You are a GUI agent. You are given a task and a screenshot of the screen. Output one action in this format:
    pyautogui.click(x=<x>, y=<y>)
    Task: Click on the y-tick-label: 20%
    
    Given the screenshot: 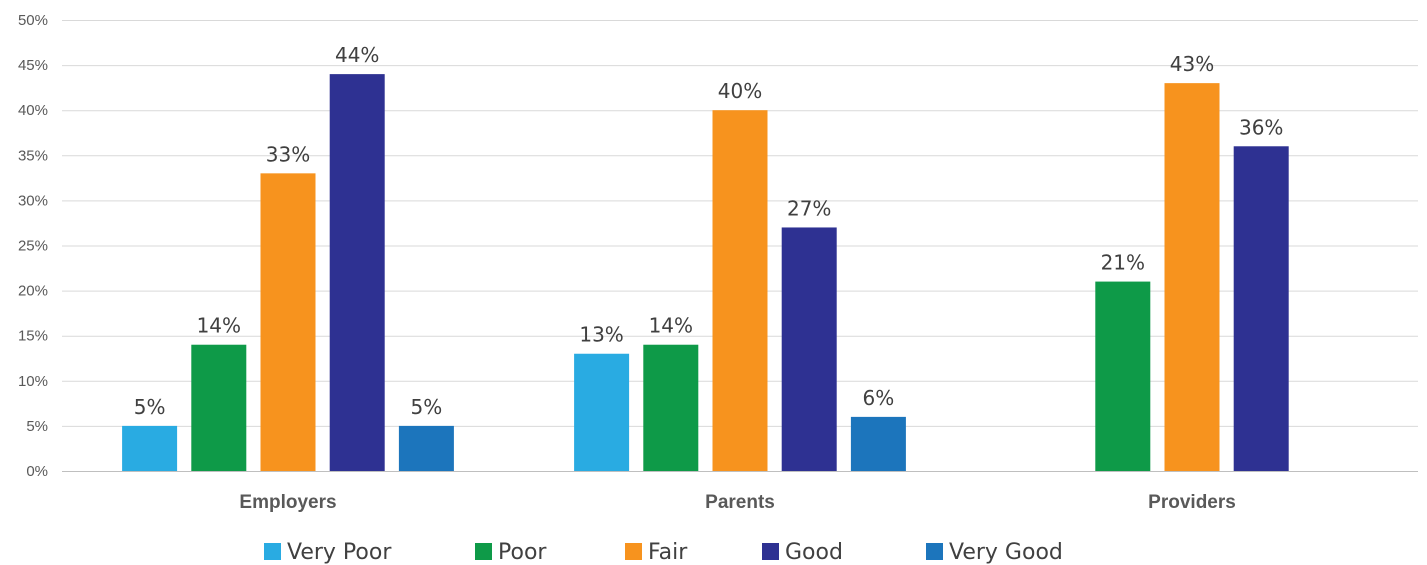 What is the action you would take?
    pyautogui.click(x=33, y=291)
    